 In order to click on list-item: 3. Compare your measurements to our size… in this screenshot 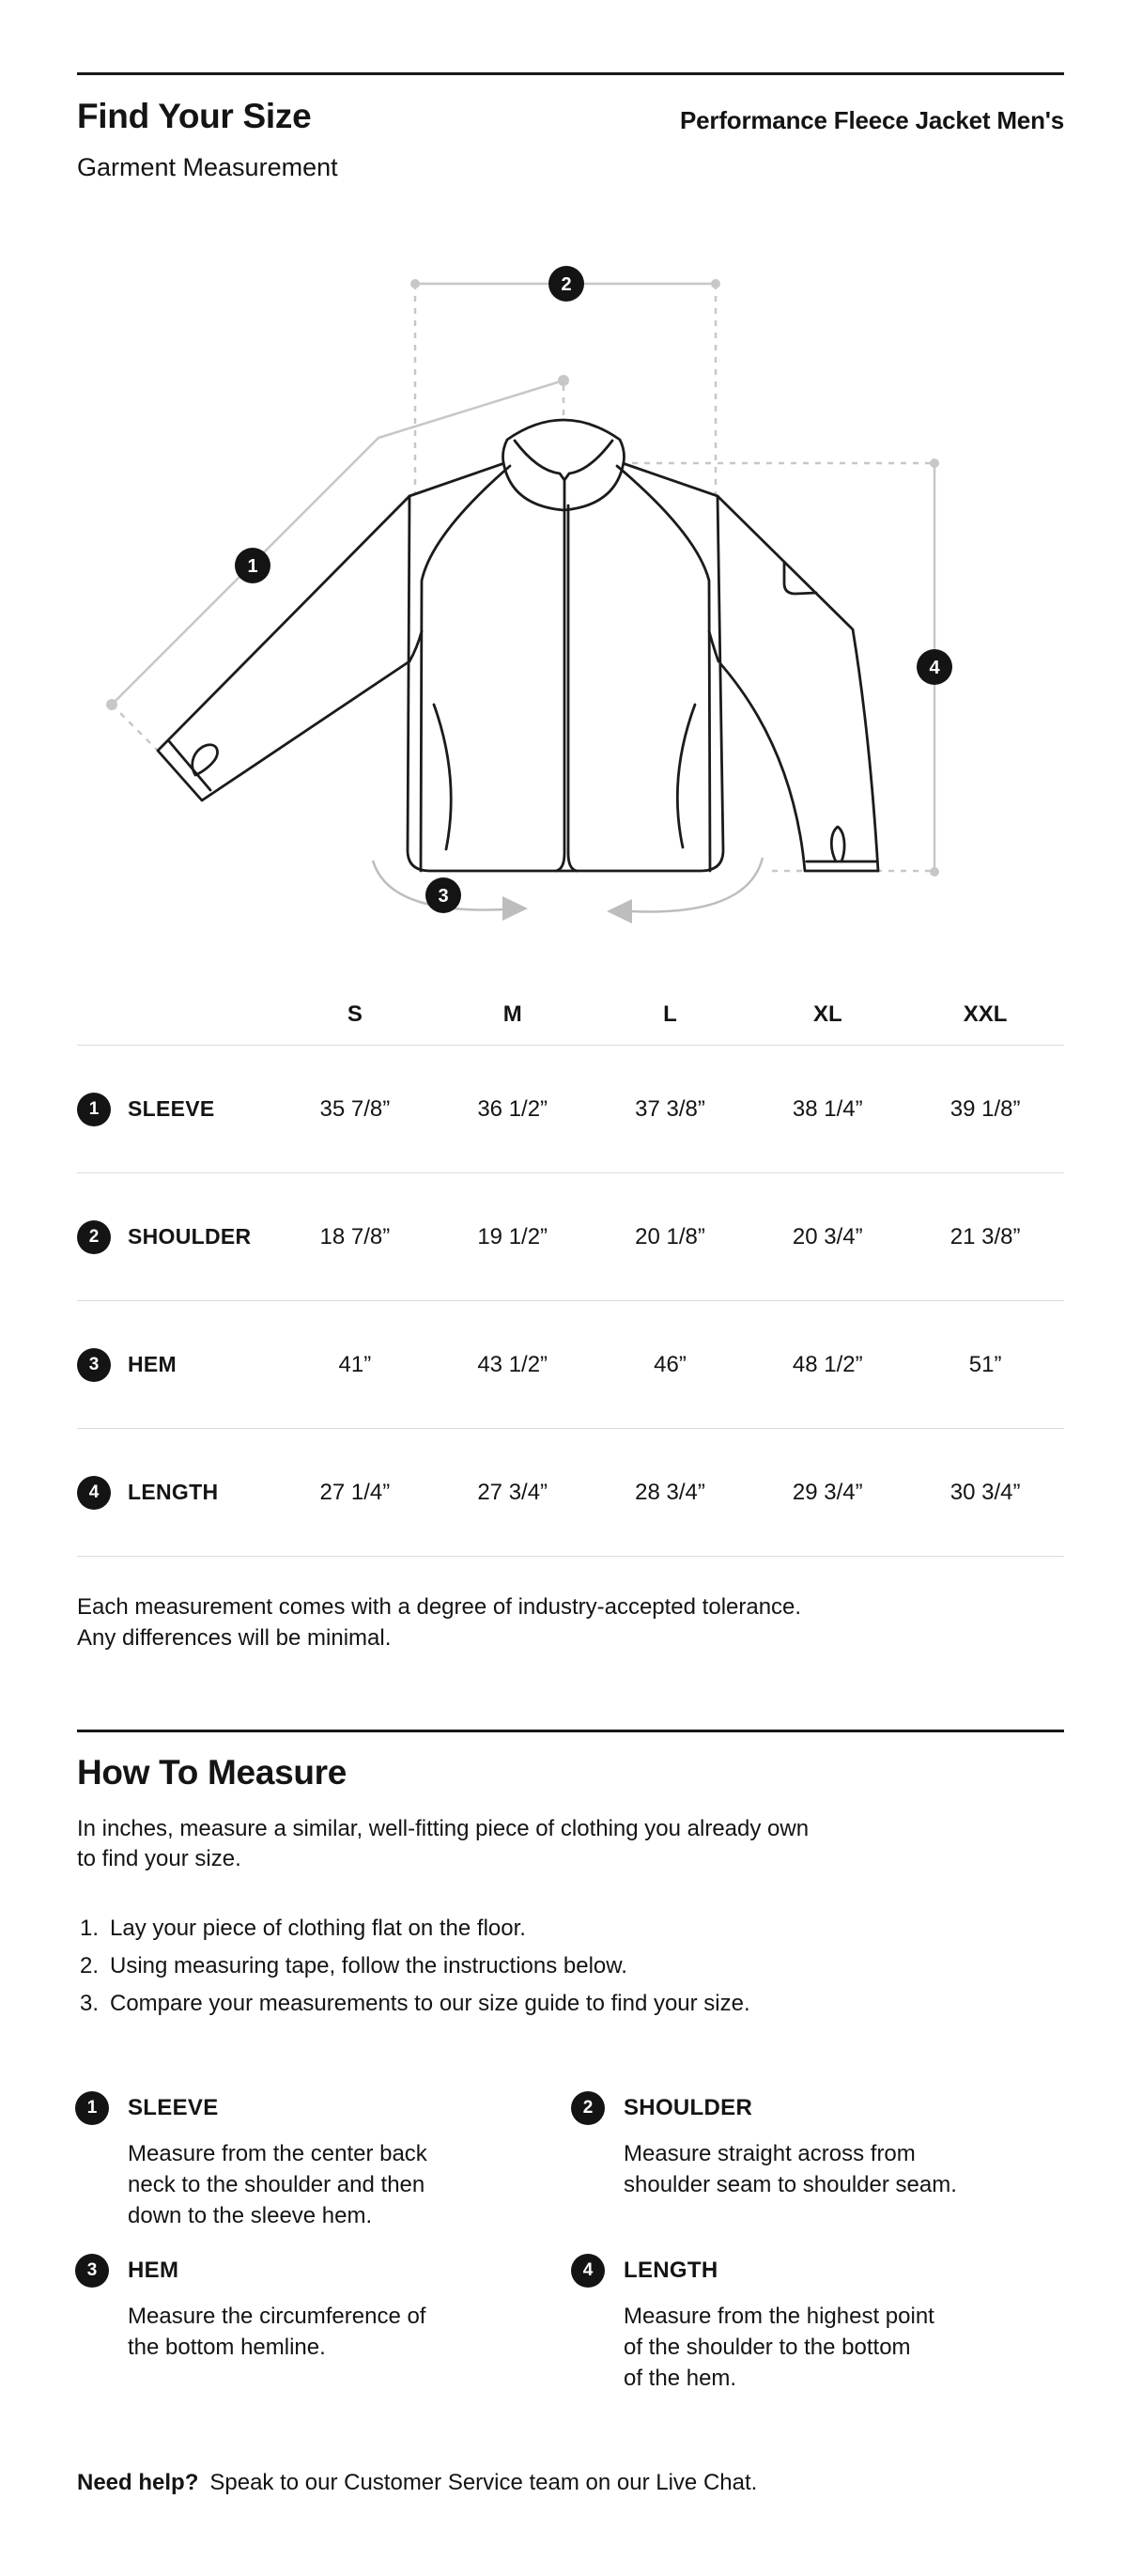, I will do `click(415, 2004)`.